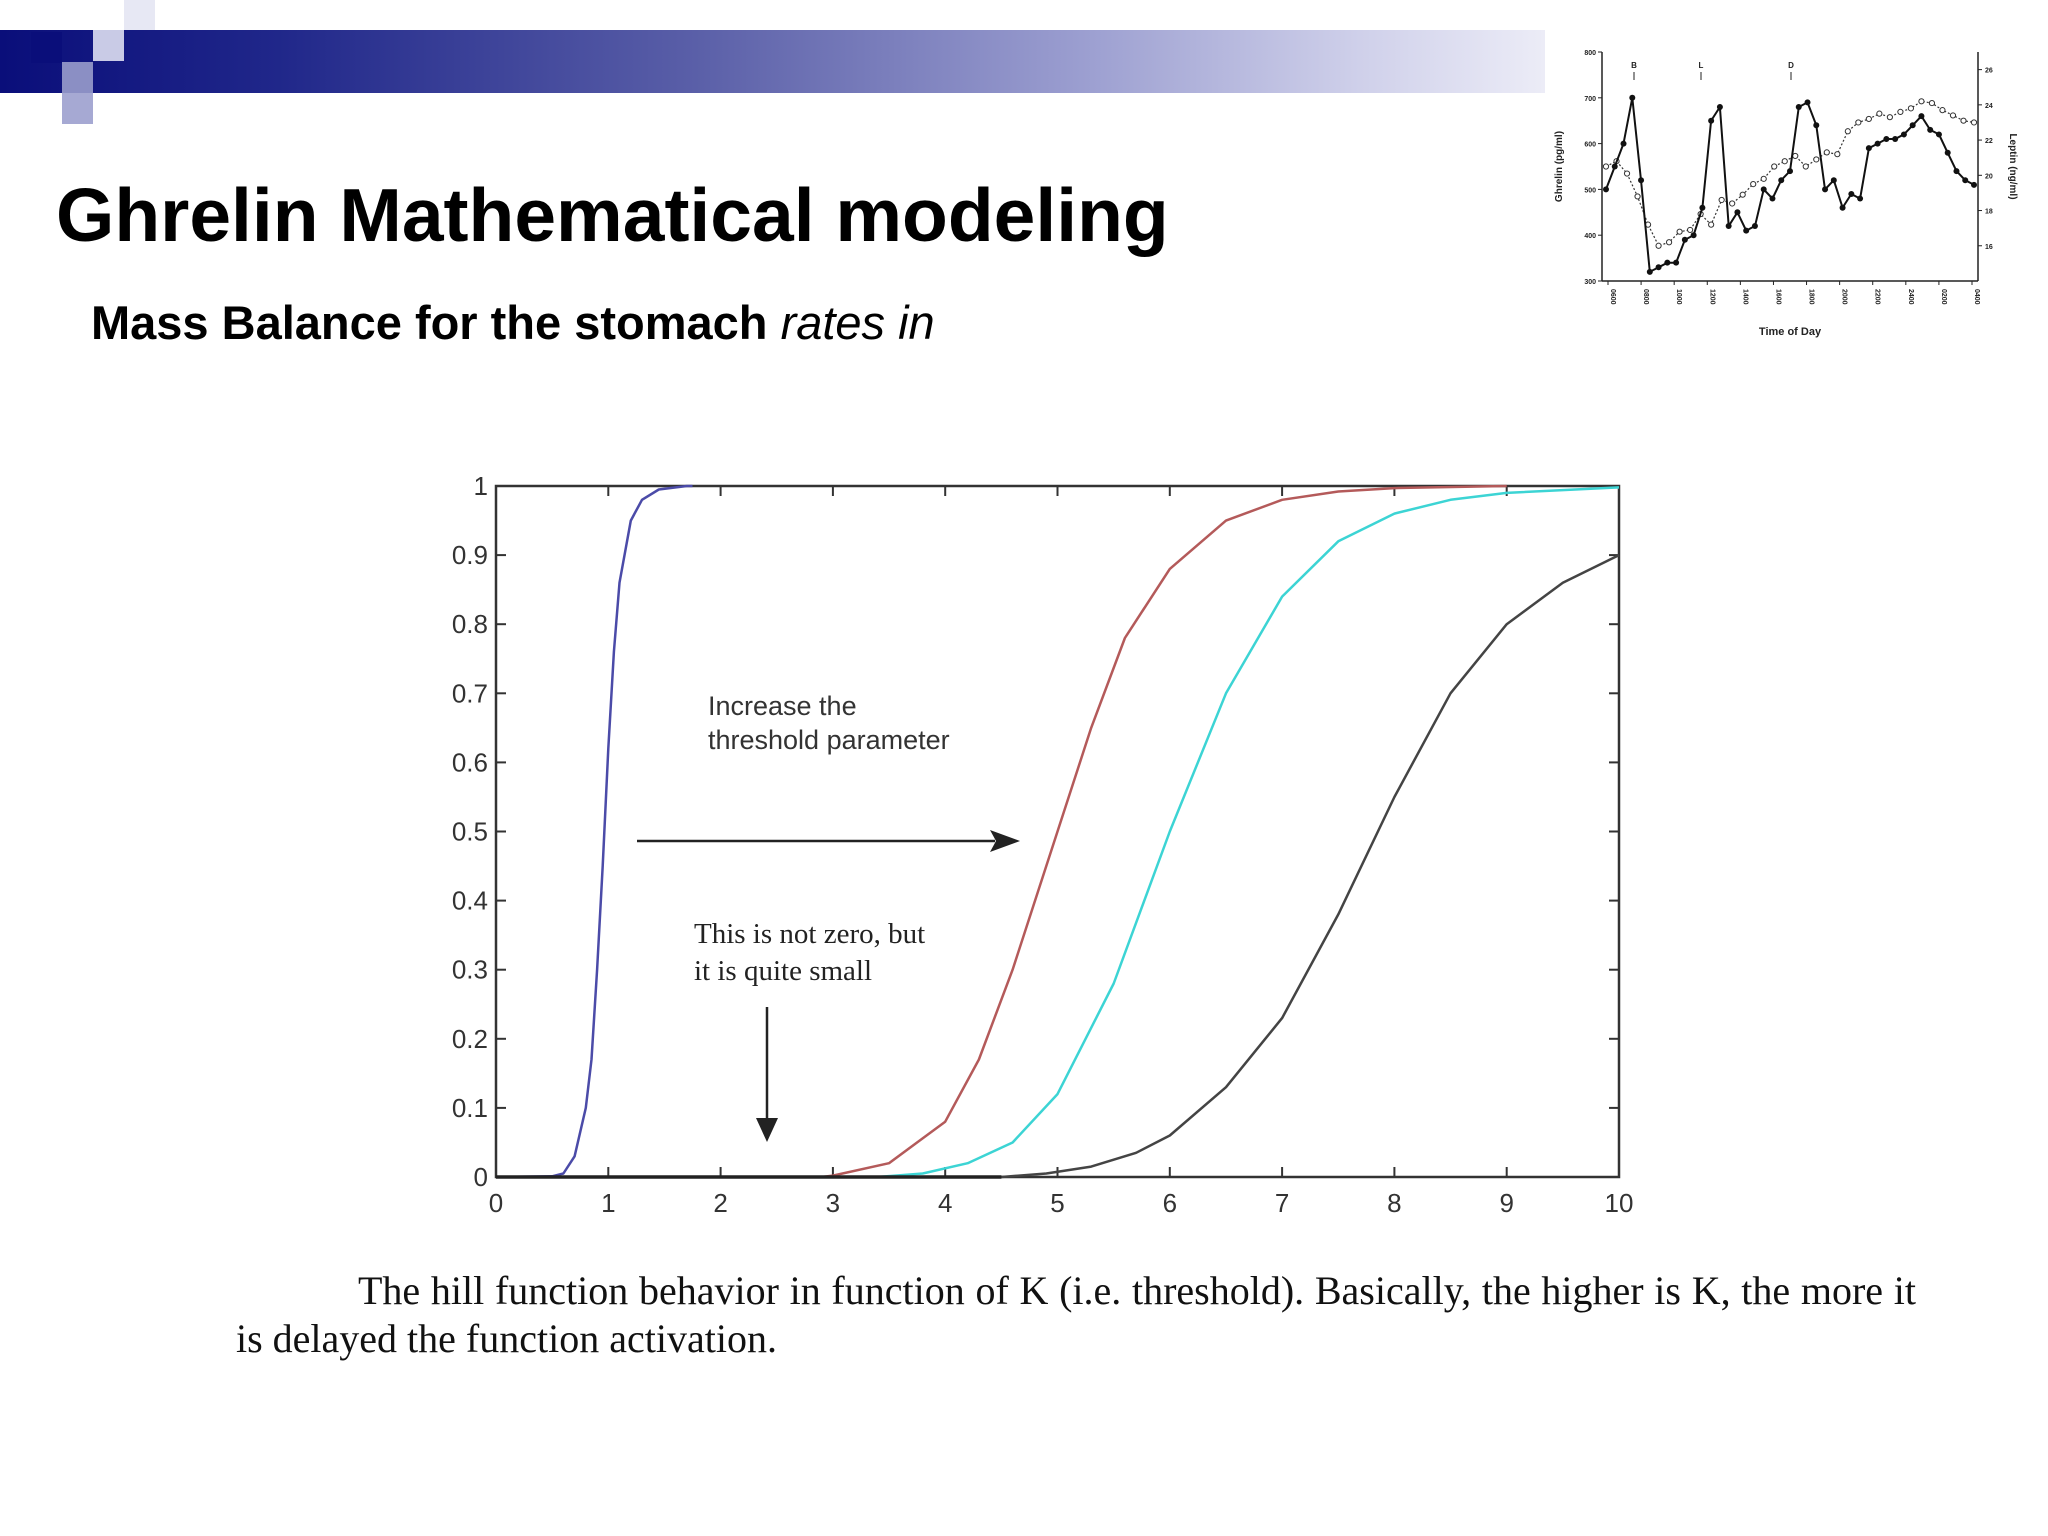 This screenshot has width=2048, height=1536. What do you see at coordinates (782, 706) in the screenshot?
I see `annotation-threshold-line1: Increase the` at bounding box center [782, 706].